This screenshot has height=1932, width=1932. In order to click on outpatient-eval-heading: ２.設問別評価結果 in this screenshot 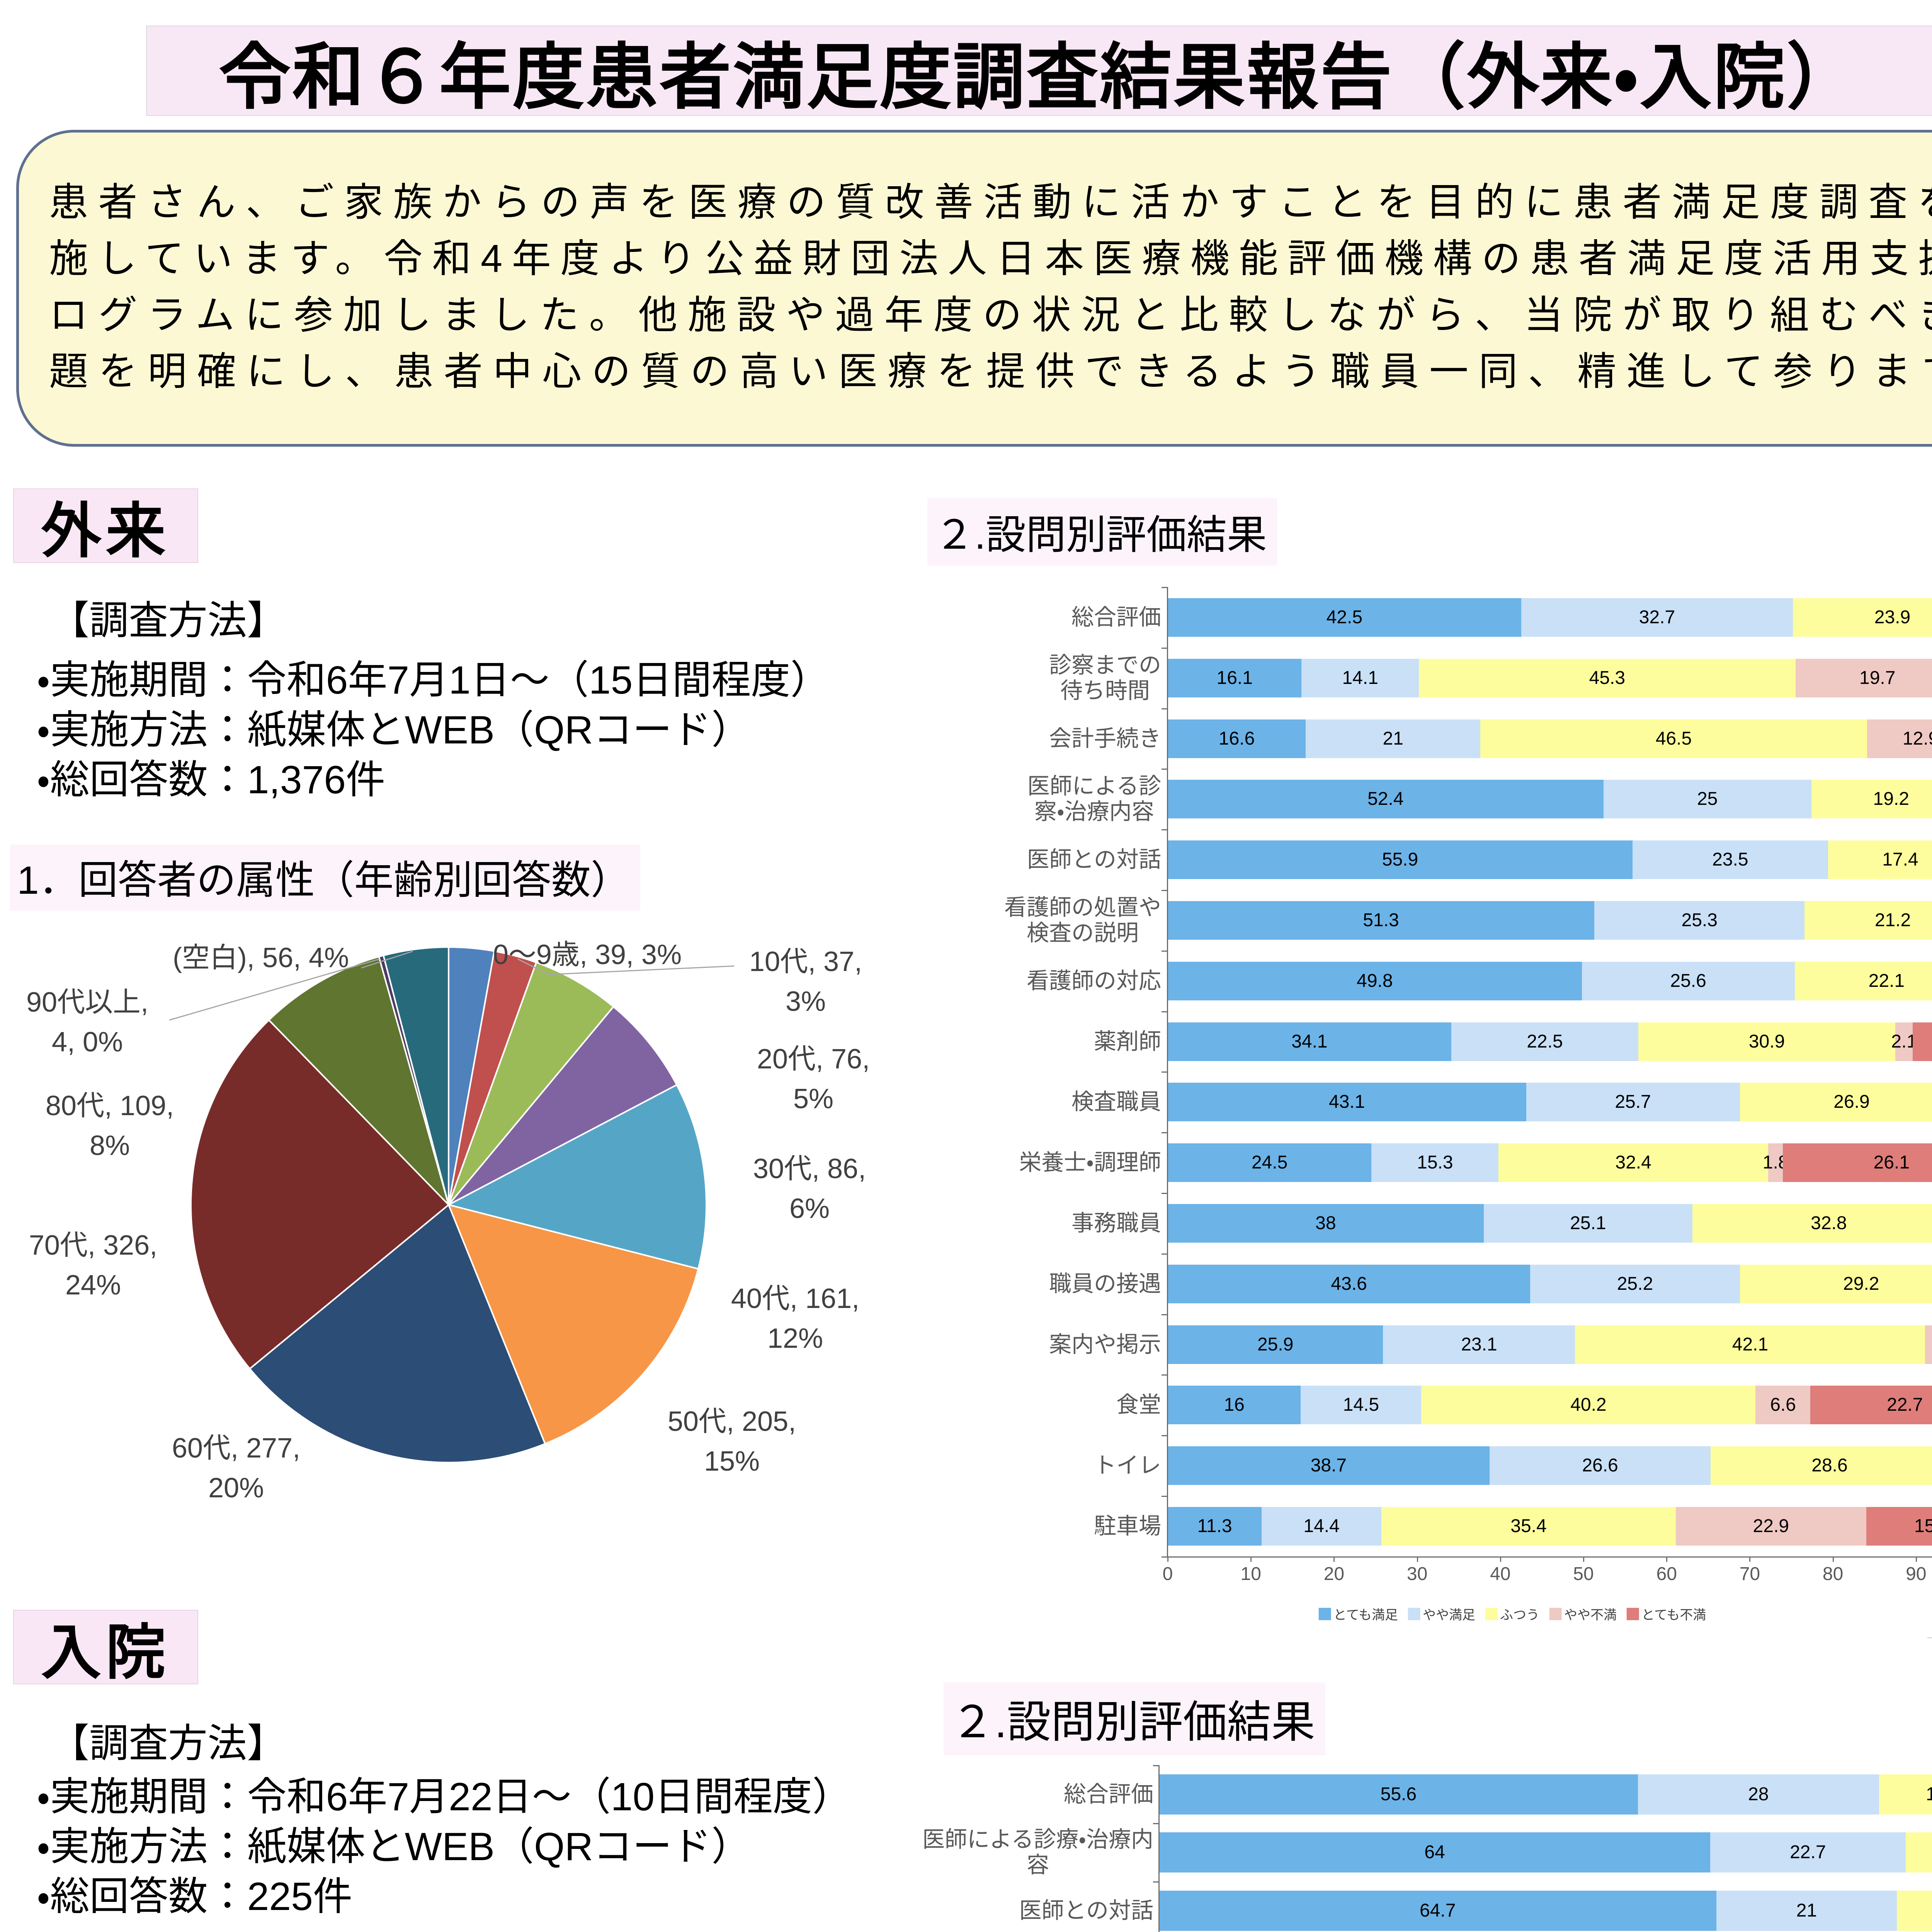, I will do `click(1102, 532)`.